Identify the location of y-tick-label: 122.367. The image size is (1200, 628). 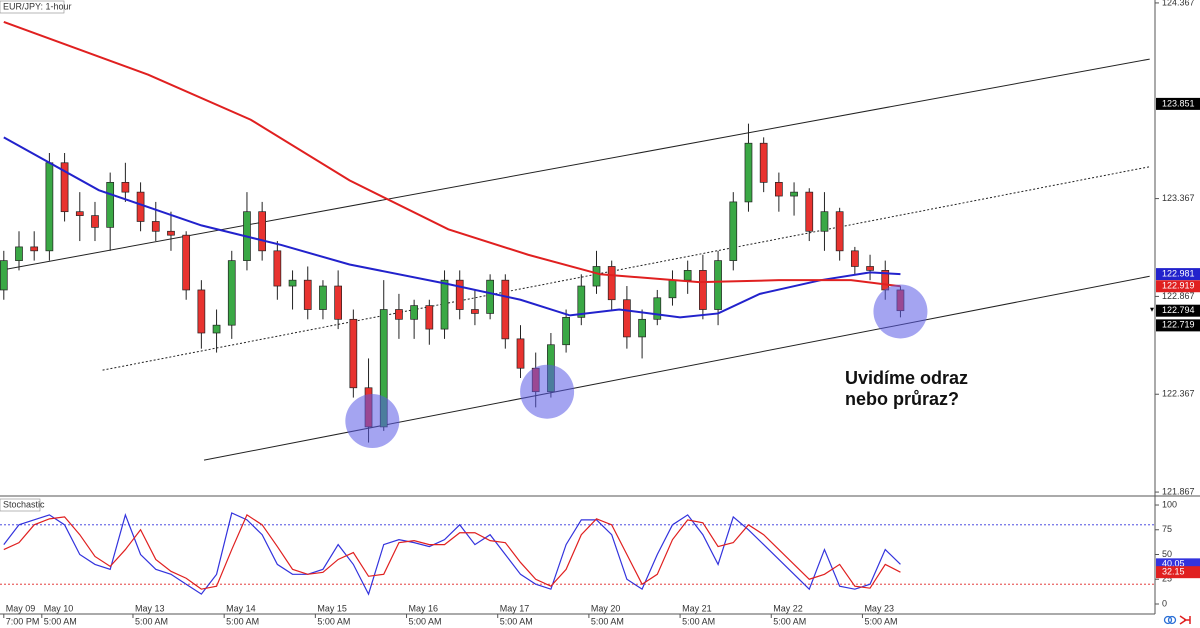
(1178, 394).